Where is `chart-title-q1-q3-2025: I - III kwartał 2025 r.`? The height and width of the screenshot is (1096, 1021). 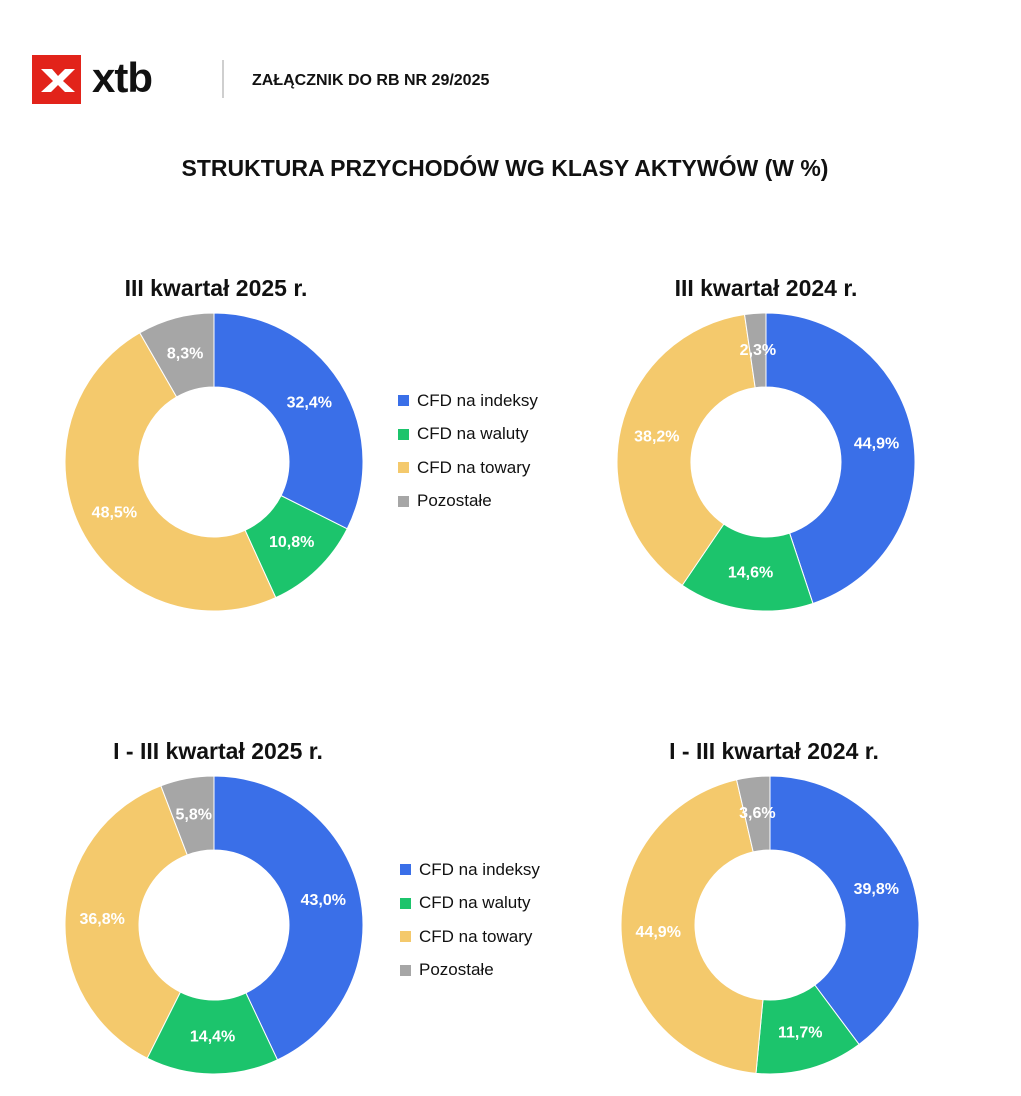
chart-title-q1-q3-2025: I - III kwartał 2025 r. is located at coordinates (218, 751).